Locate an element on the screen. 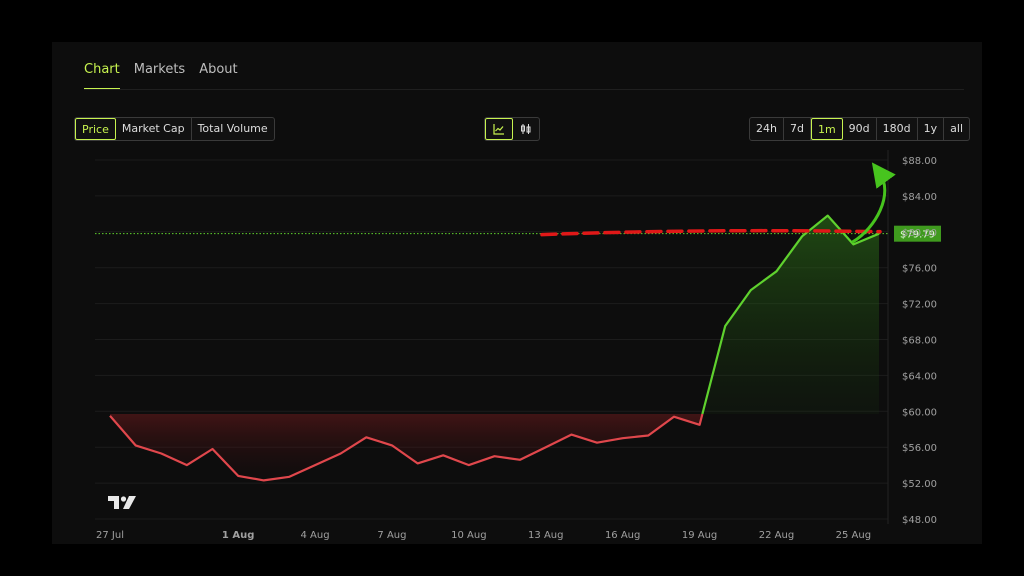 Image resolution: width=1024 pixels, height=576 pixels. time-range-selector: 24h 7d 1m 90d 180d 1y all is located at coordinates (860, 129).